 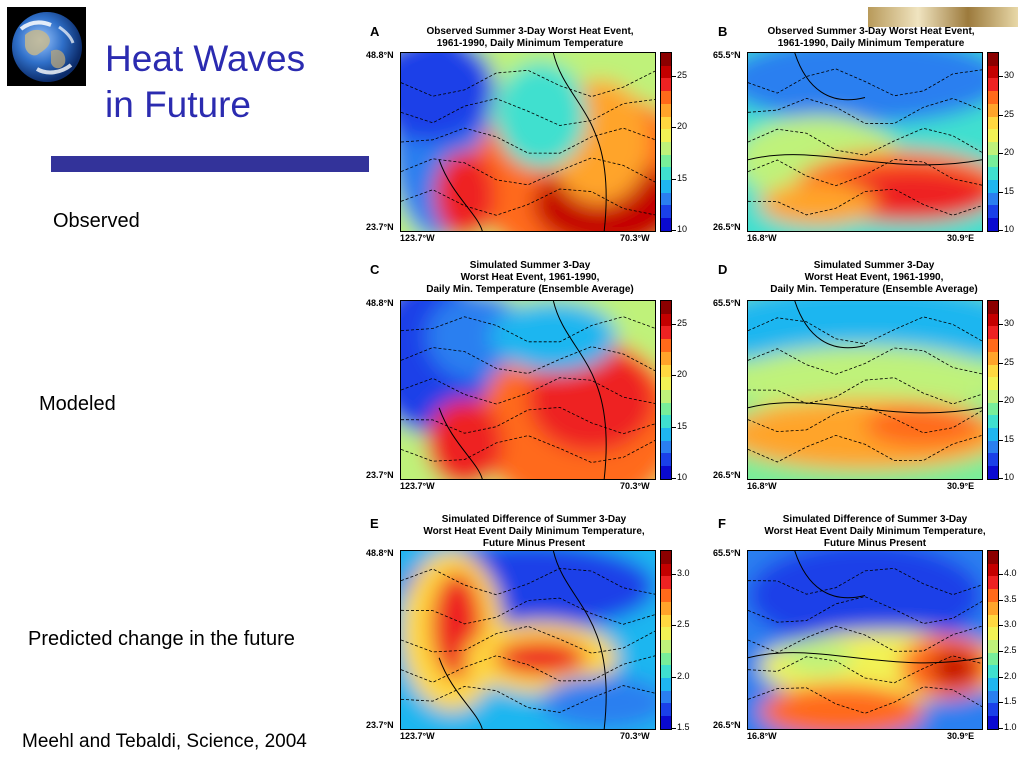 What do you see at coordinates (1008, 573) in the screenshot?
I see `colorbar-tick-label: 4.0` at bounding box center [1008, 573].